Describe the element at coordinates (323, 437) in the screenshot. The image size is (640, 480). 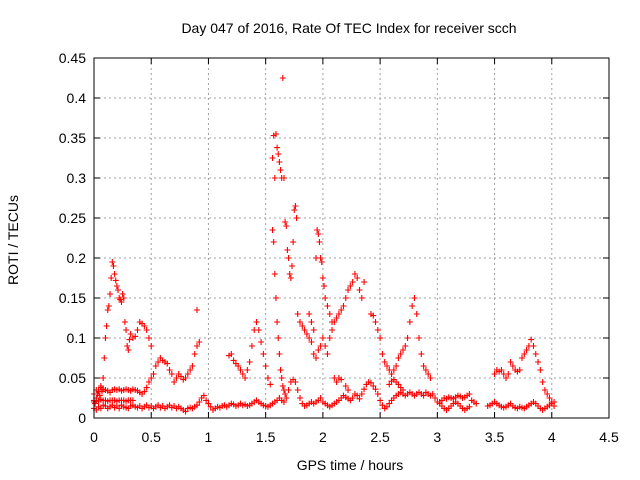
I see `x-tick-label: 2` at that location.